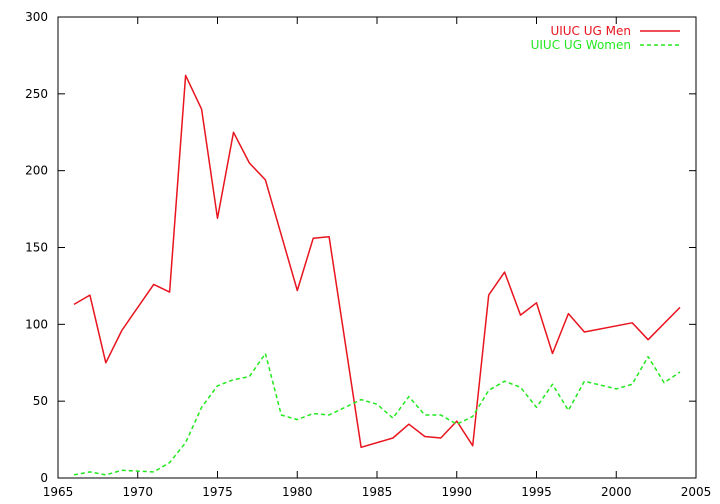  Describe the element at coordinates (590, 31) in the screenshot. I see `legend-label: UIUC UG Men` at that location.